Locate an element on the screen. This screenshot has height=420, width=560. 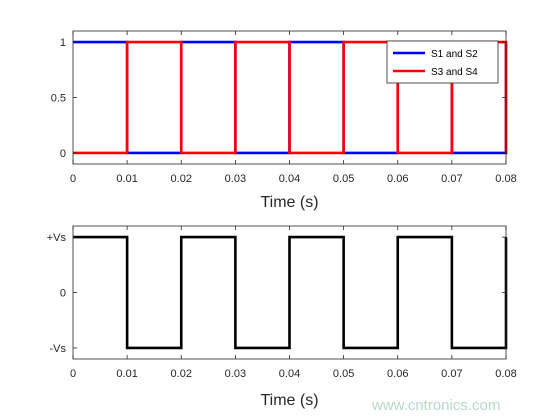
y-tick-label: 0.5 is located at coordinates (58, 99).